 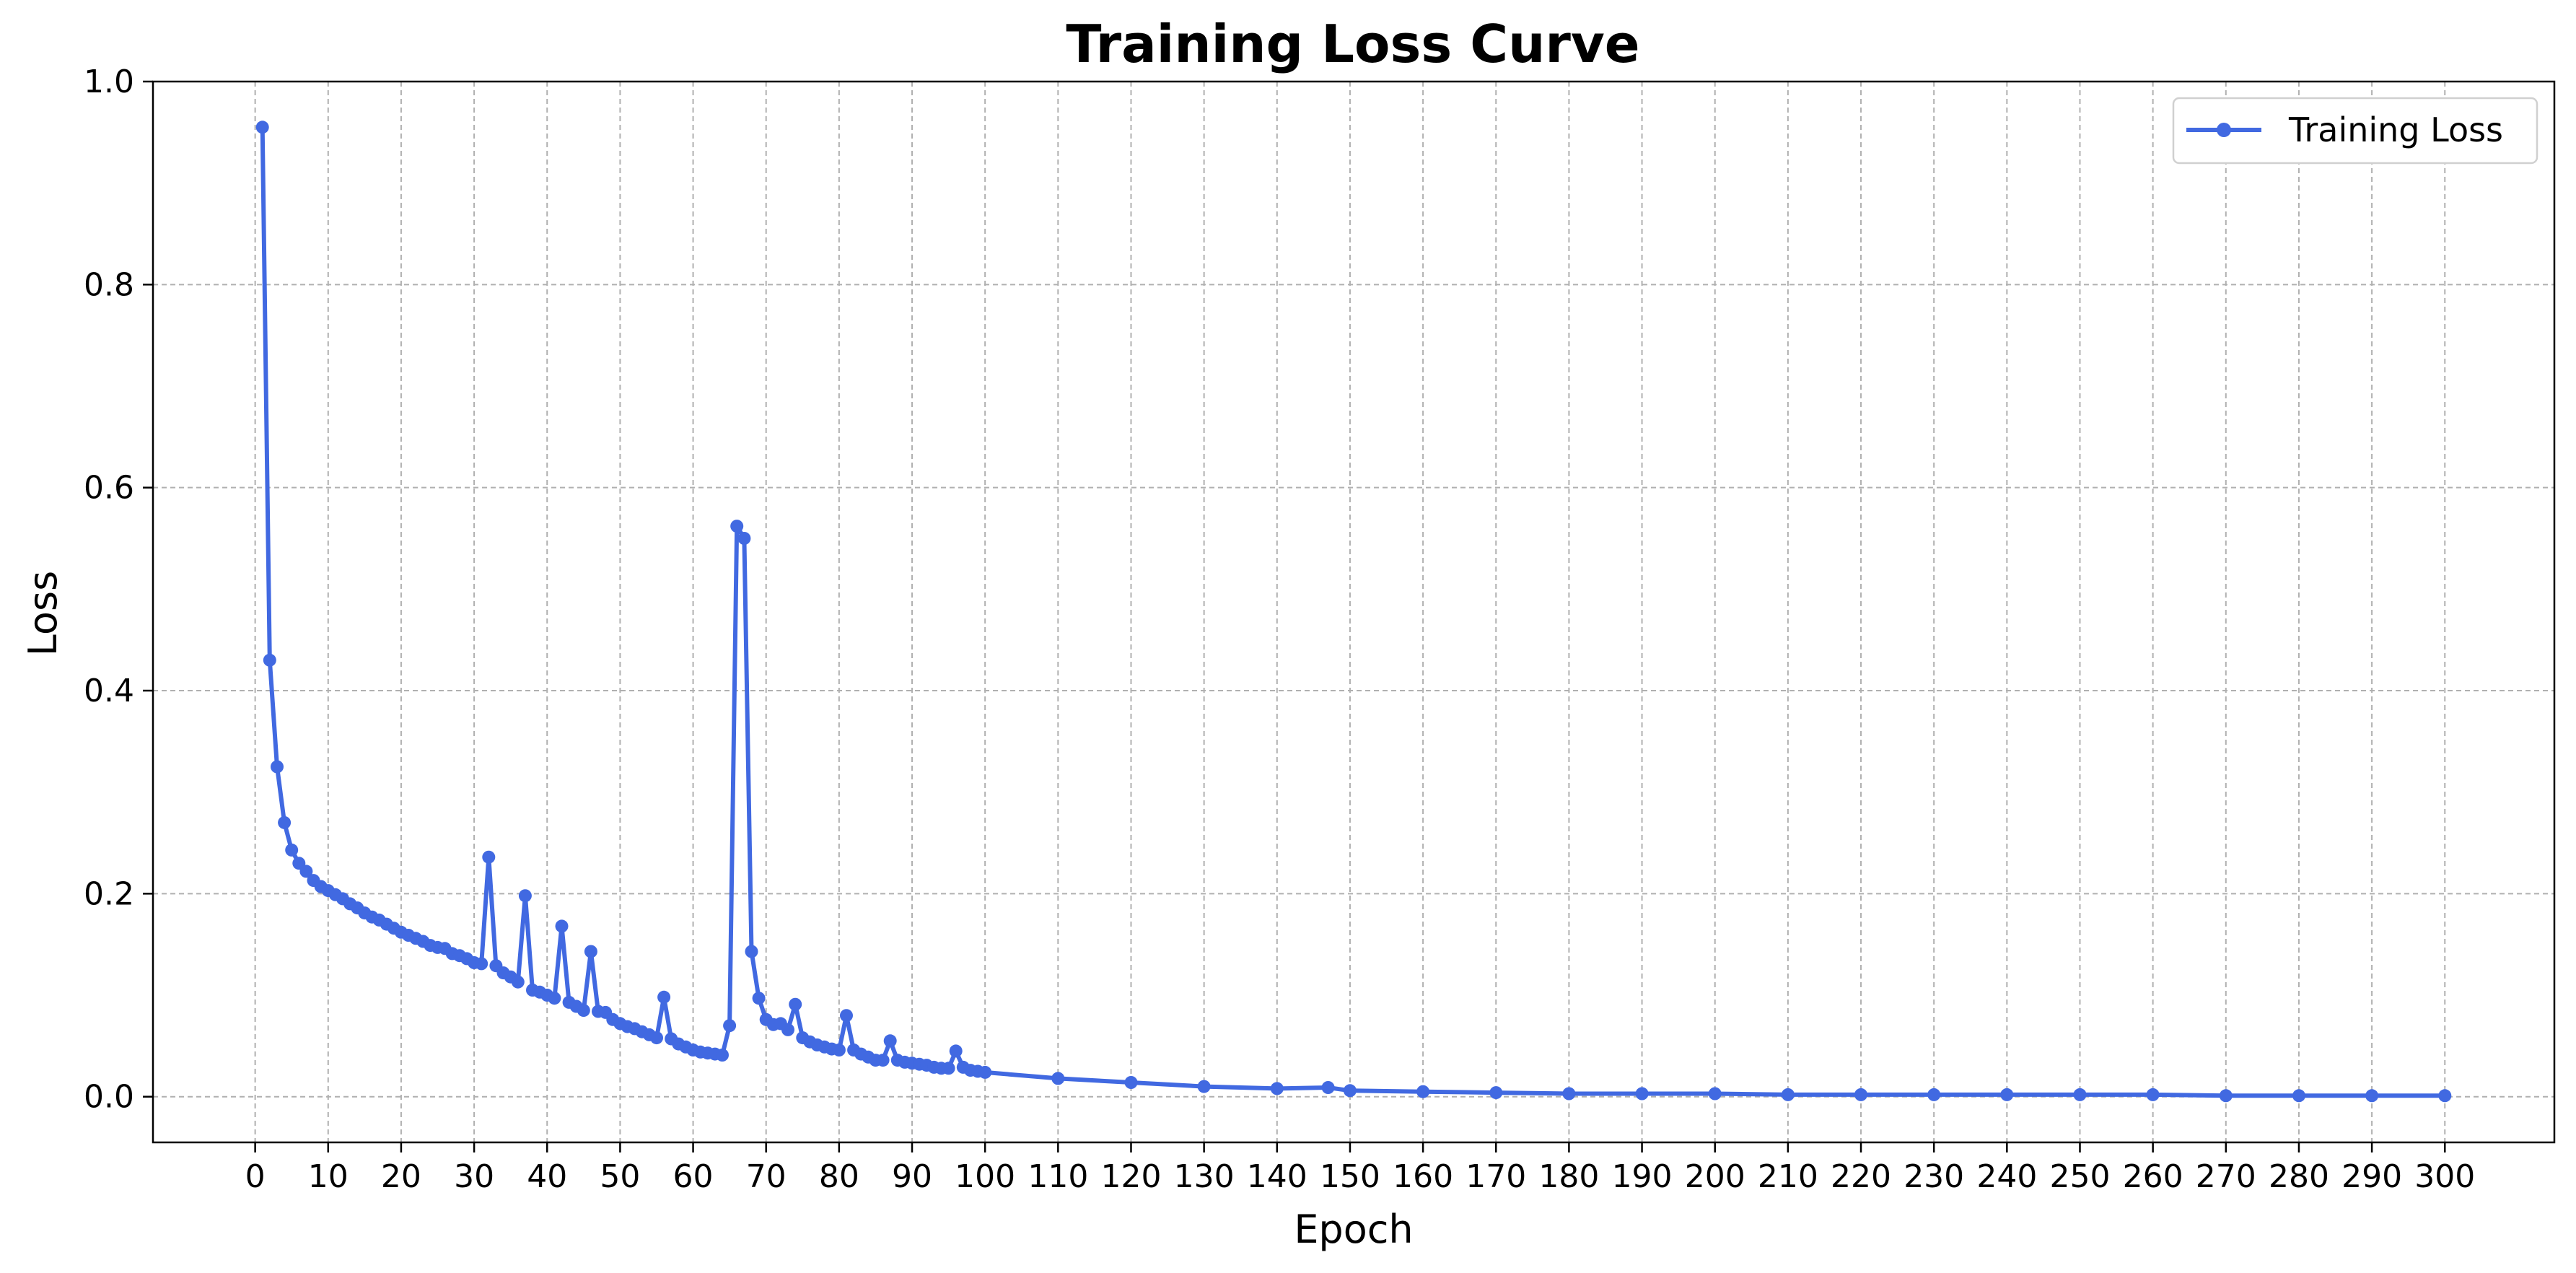 What do you see at coordinates (2395, 129) in the screenshot?
I see `legend-label: Training Loss` at bounding box center [2395, 129].